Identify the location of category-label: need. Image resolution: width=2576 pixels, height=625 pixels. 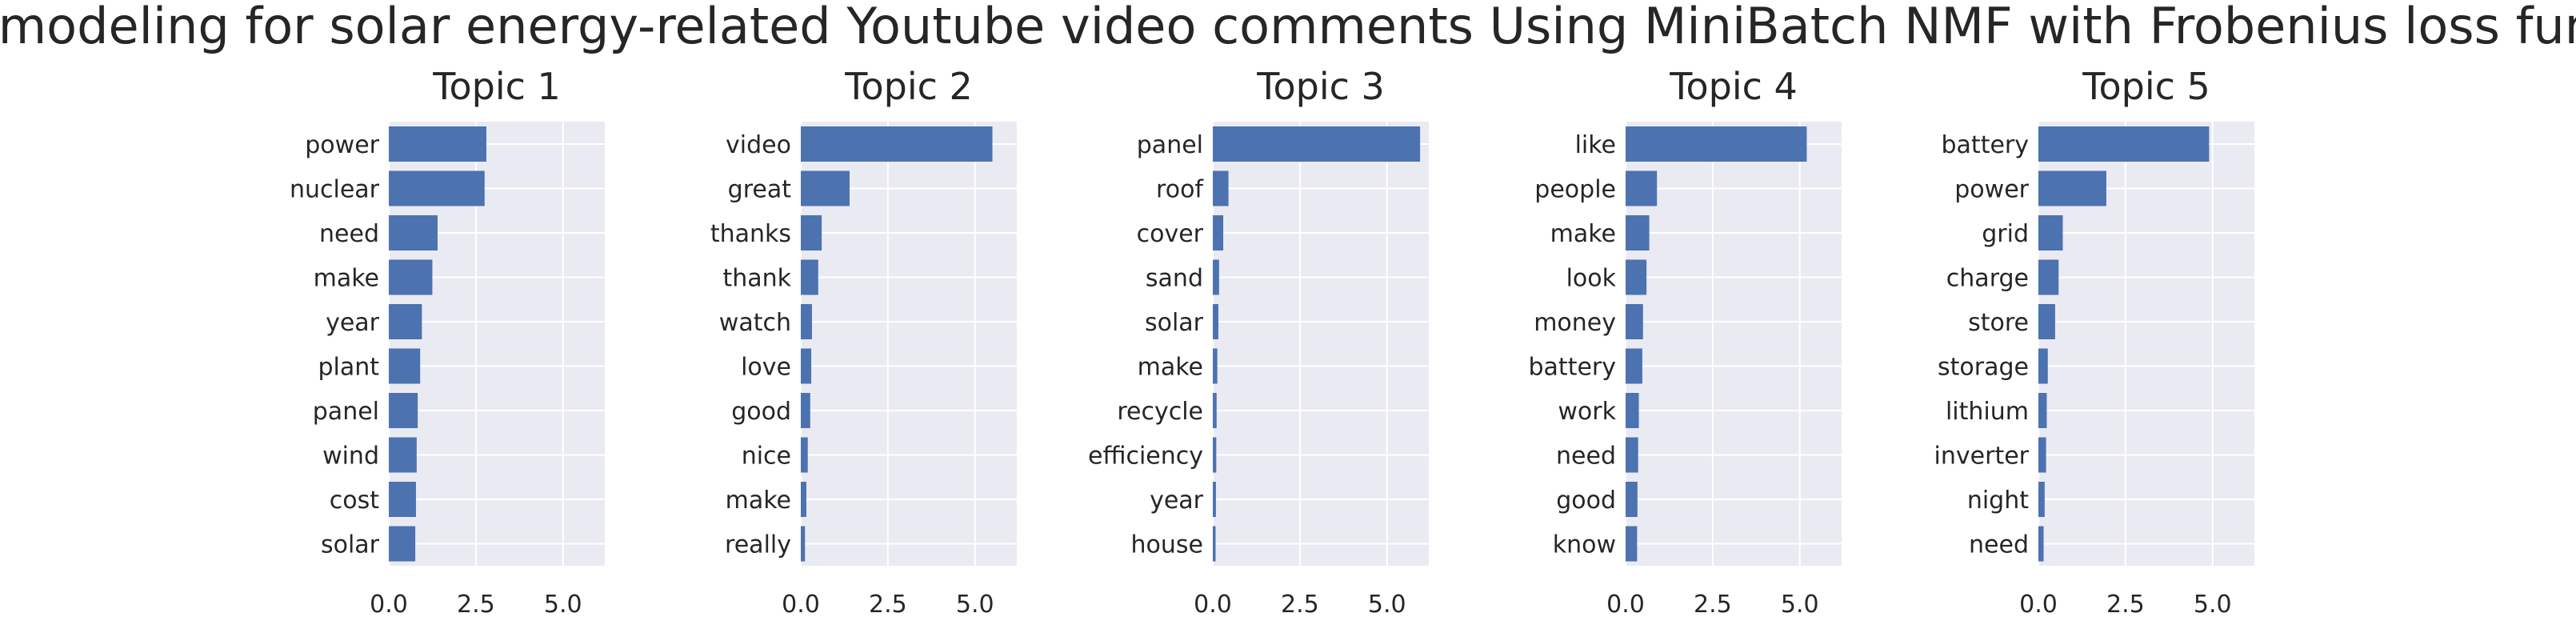
(1999, 545).